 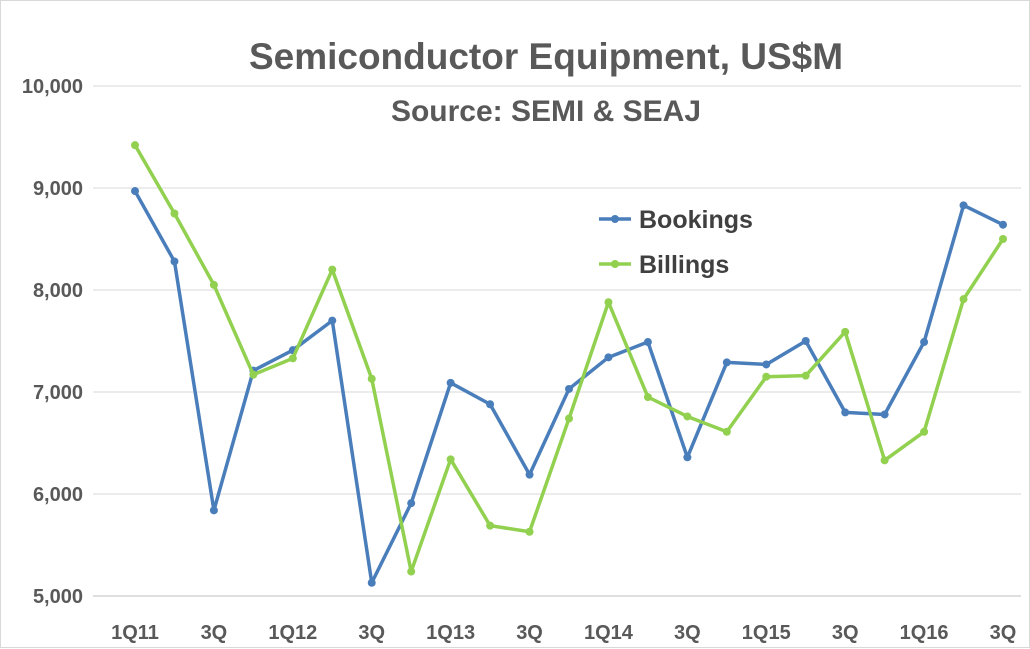 What do you see at coordinates (52, 342) in the screenshot?
I see `y-axis-tick-labels: 5,000 6,000 7,000 8,000 9,000 10,000` at bounding box center [52, 342].